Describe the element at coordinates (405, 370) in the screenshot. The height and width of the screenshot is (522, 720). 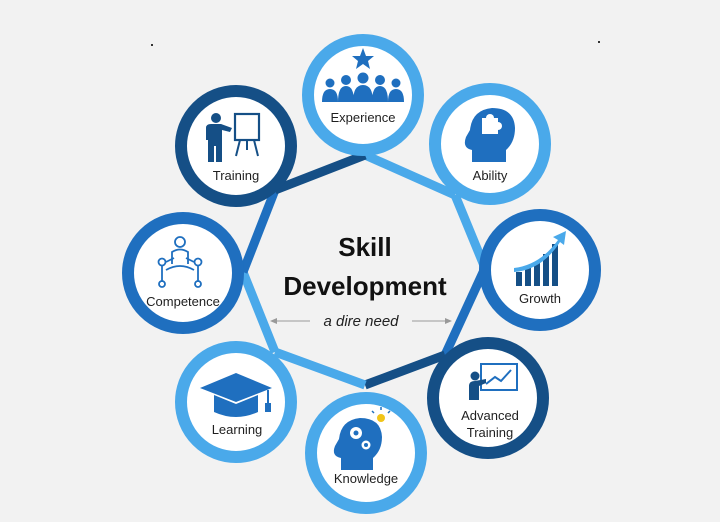
I see `connector-advanced-knowledge` at that location.